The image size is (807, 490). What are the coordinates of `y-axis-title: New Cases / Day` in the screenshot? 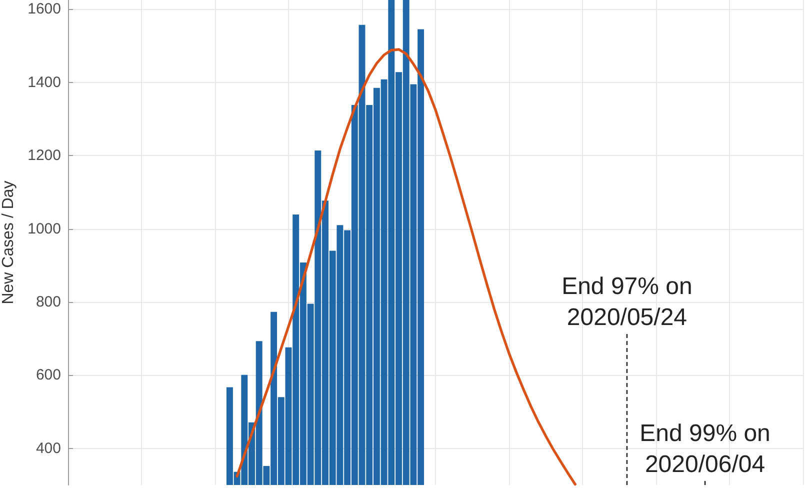 It's located at (9, 242).